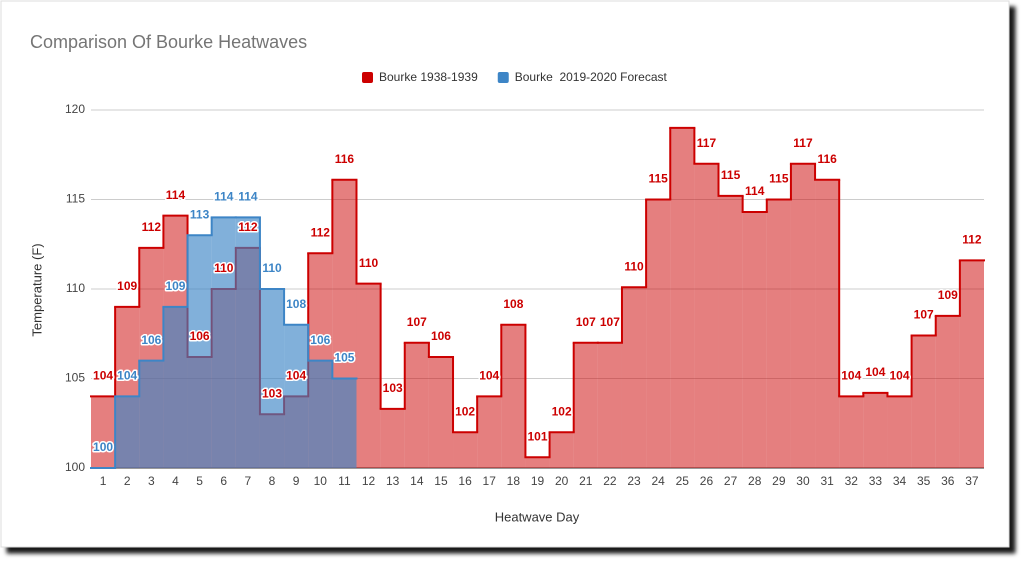 This screenshot has height=565, width=1024. I want to click on x-tick-label: 32, so click(852, 481).